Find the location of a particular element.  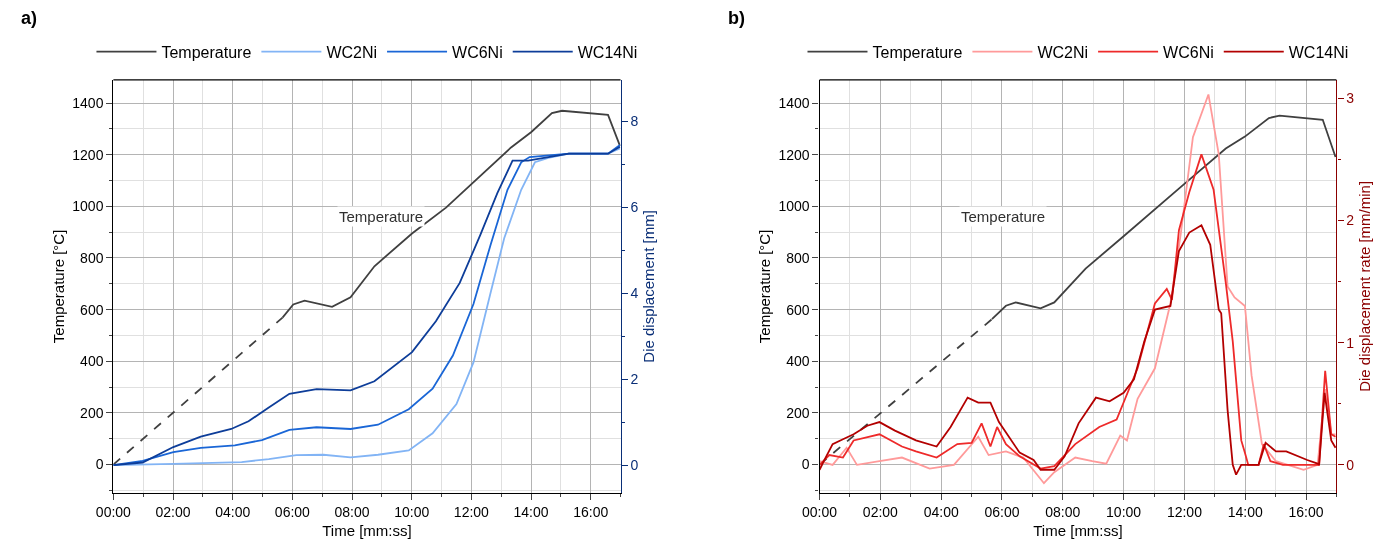

y2-tick-label: 3 is located at coordinates (1350, 98).